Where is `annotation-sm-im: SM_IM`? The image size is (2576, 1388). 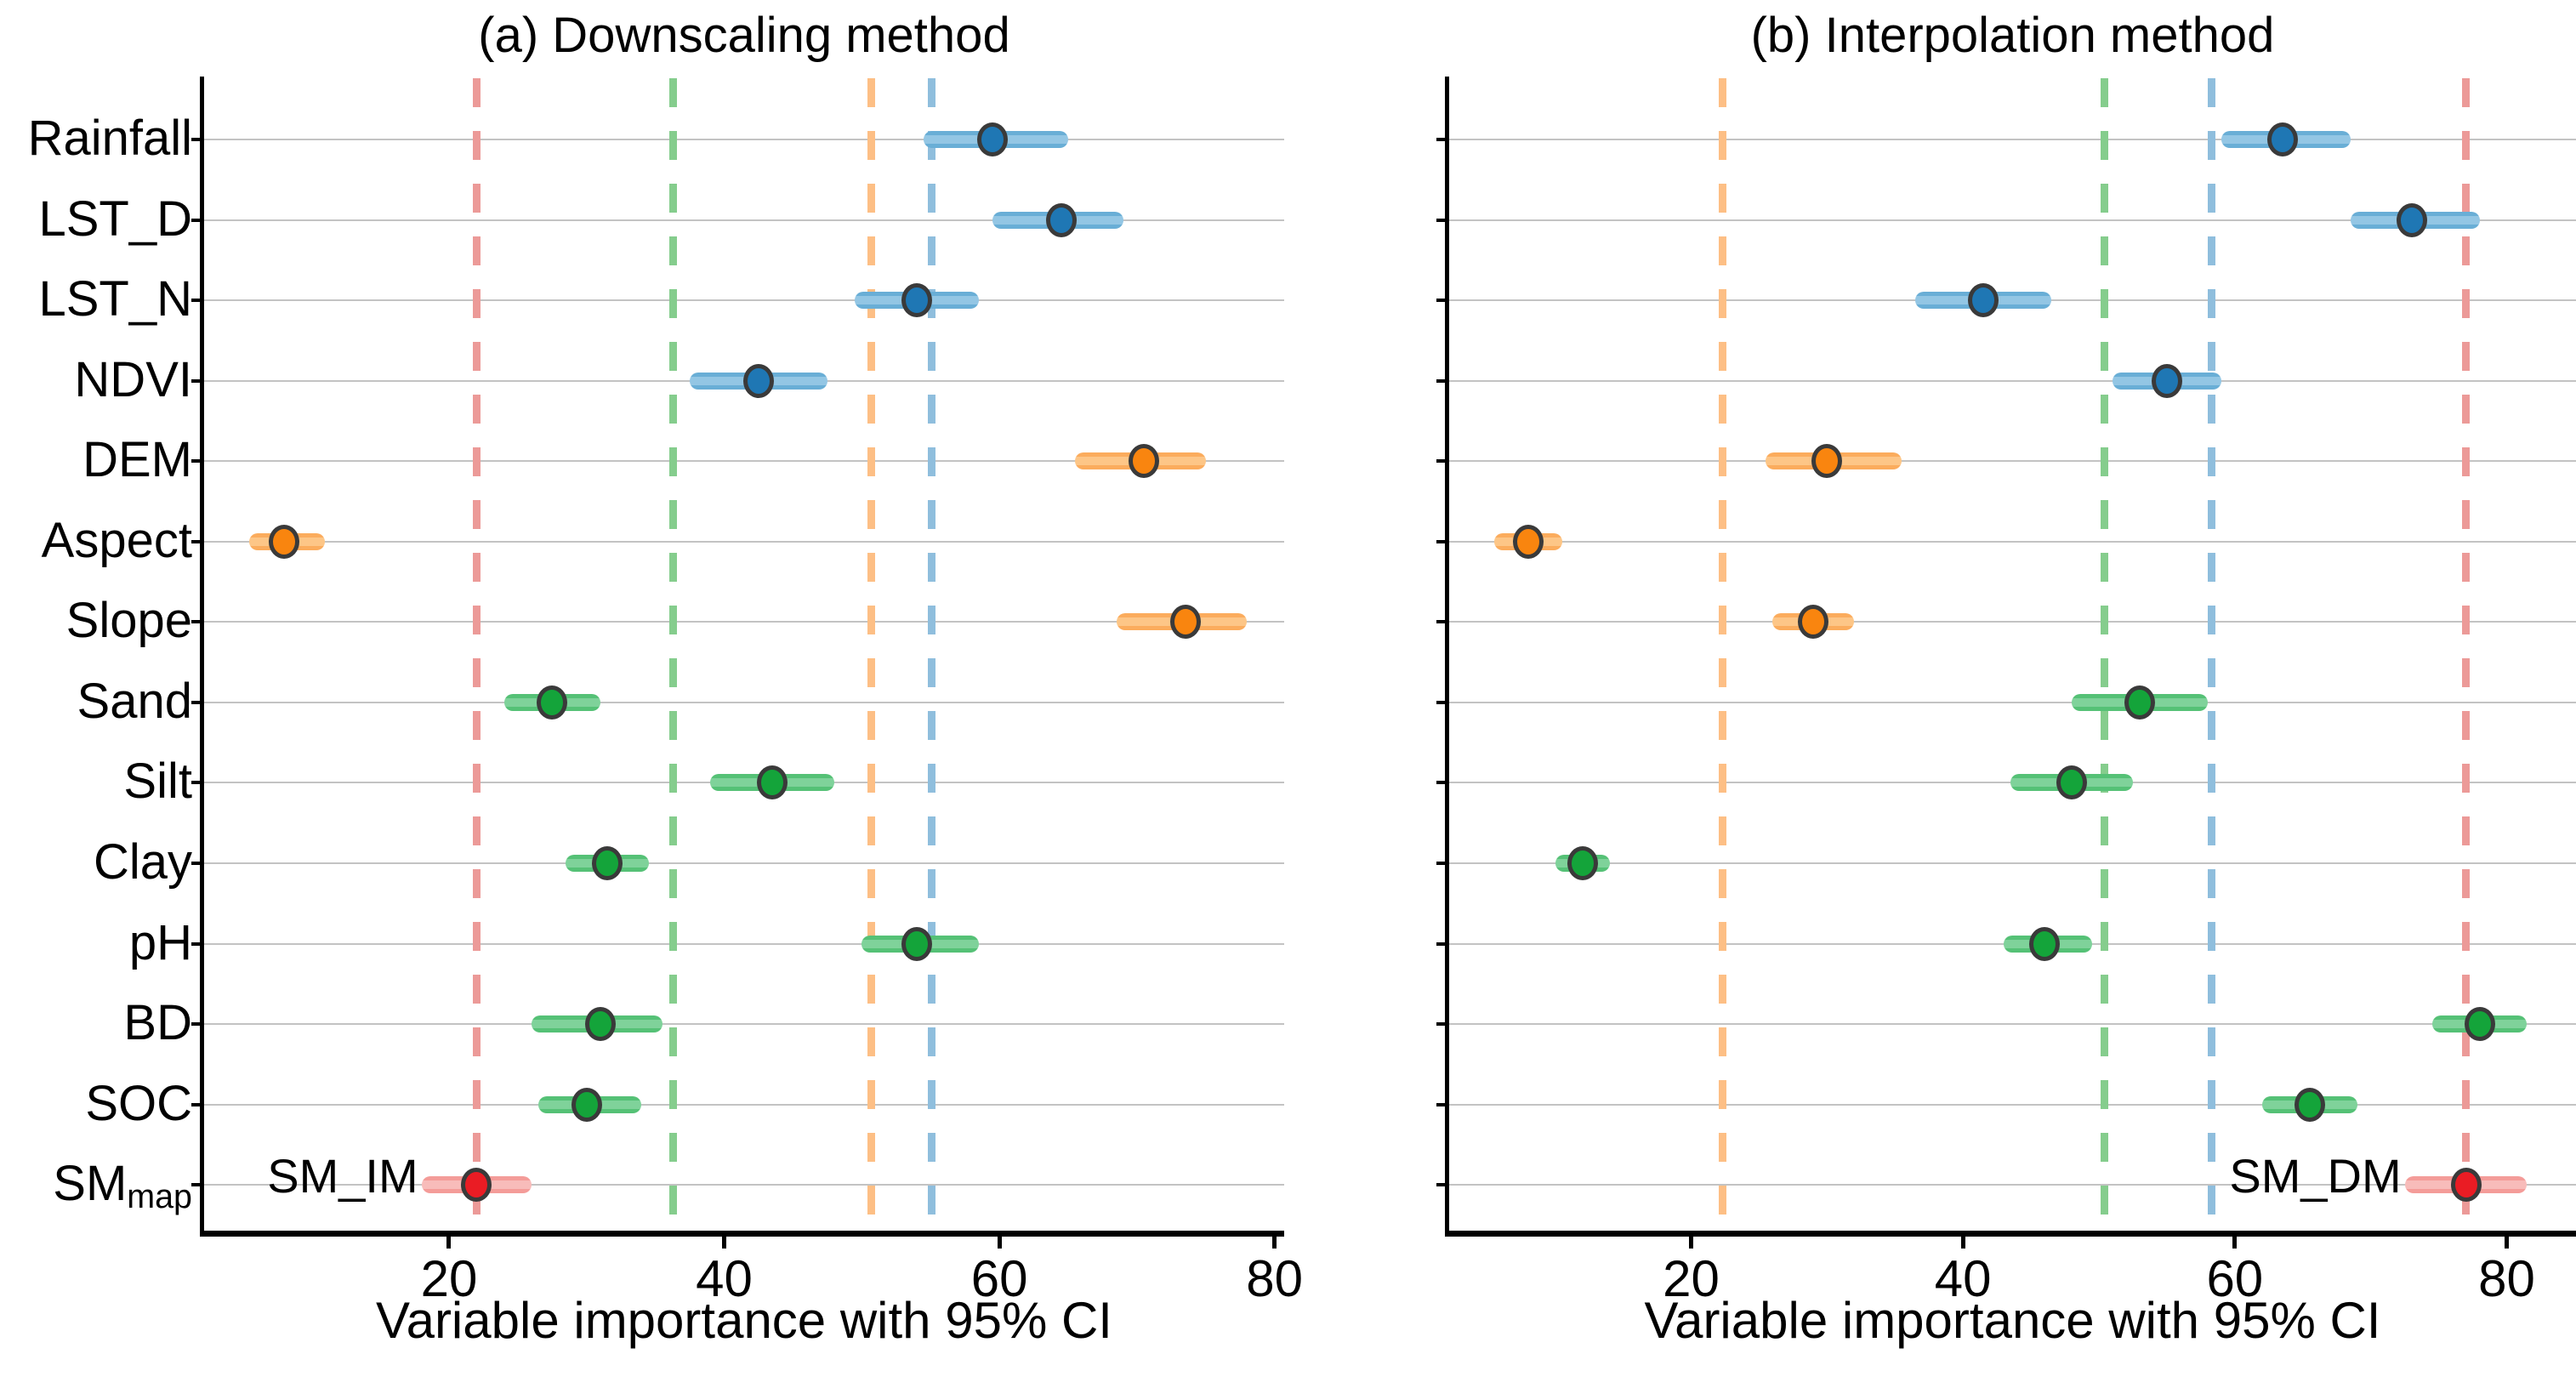 annotation-sm-im: SM_IM is located at coordinates (342, 1176).